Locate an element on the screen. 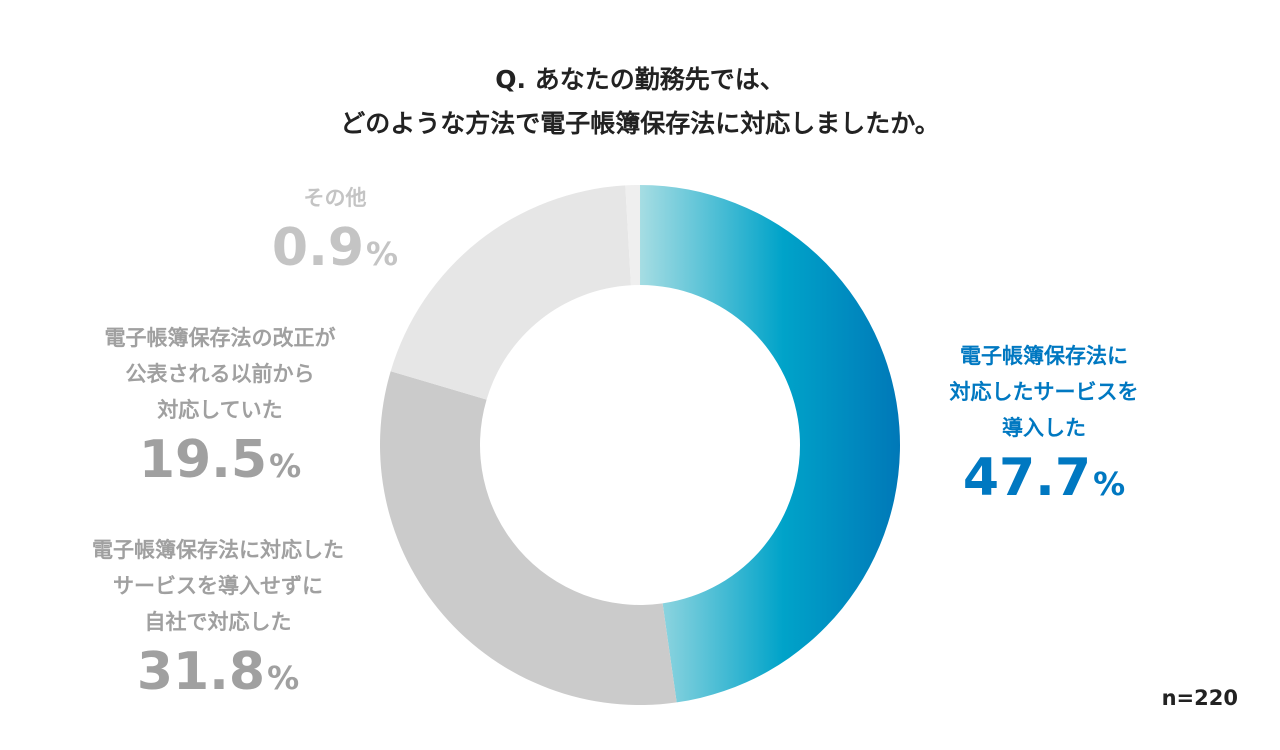 Image resolution: width=1280 pixels, height=750 pixels. slice-label-service-line-3: 導入した is located at coordinates (1044, 428).